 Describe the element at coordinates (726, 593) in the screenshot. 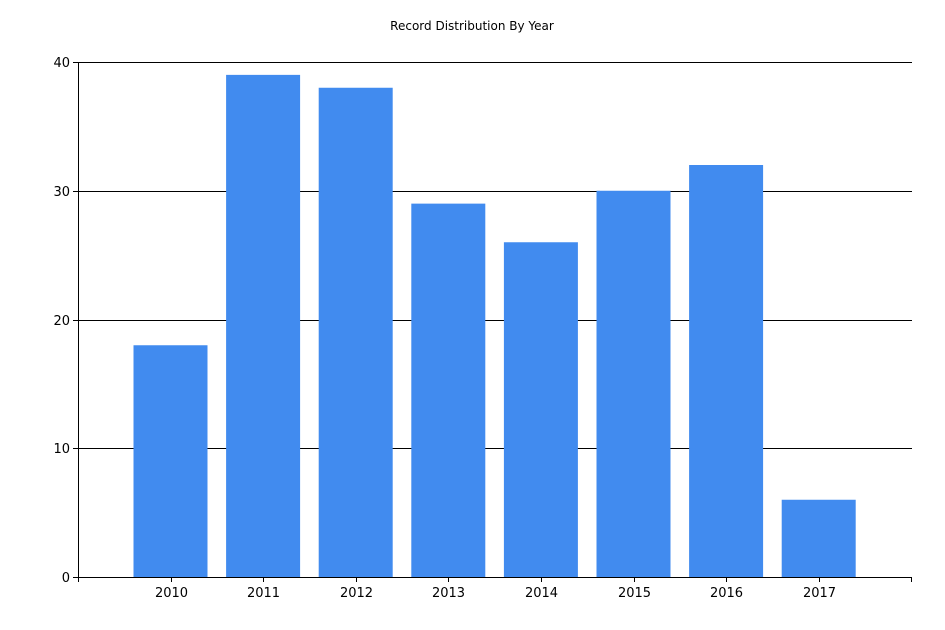

I see `x-tick-label: 2016` at that location.